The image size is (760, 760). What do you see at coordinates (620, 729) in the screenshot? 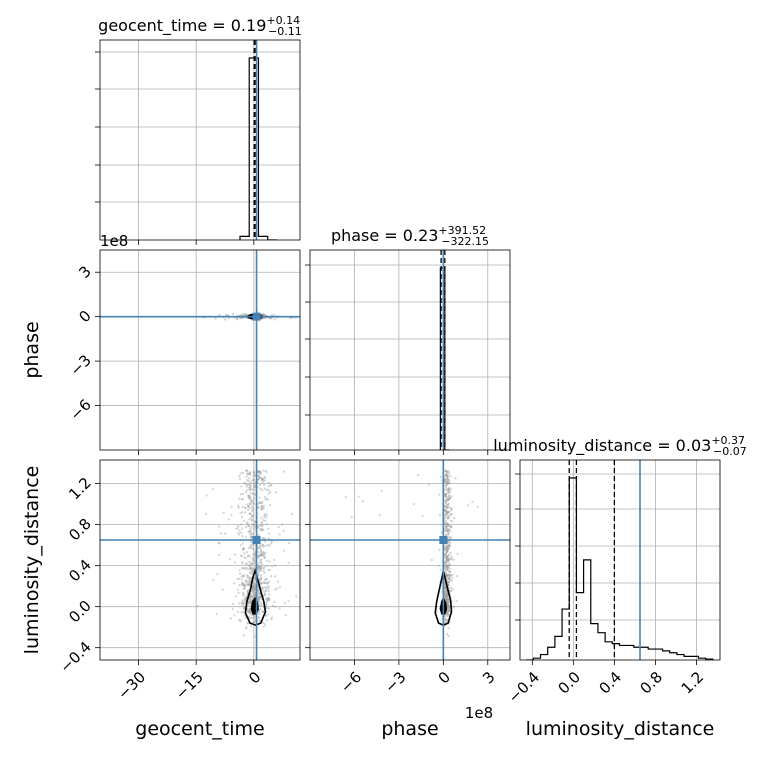
I see `x-axis-label-luminosity_distance: luminosity_distance` at bounding box center [620, 729].